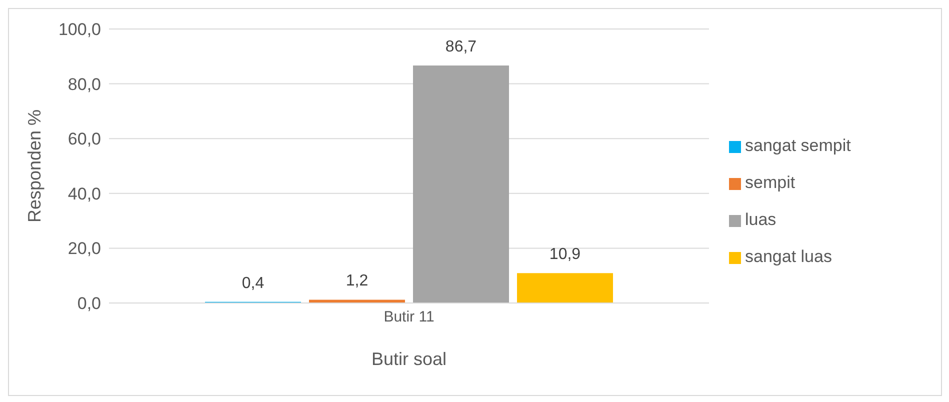  I want to click on legend-label: sangat luas, so click(788, 256).